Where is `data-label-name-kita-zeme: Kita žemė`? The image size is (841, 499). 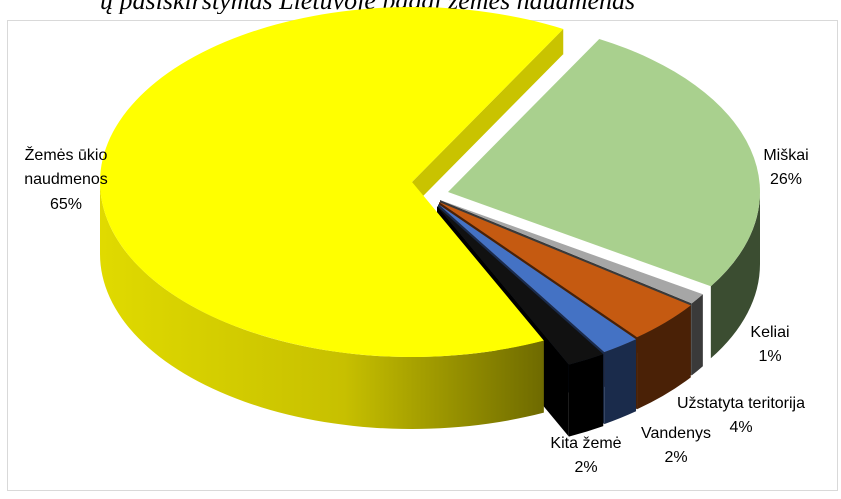
data-label-name-kita-zeme: Kita žemė is located at coordinates (585, 443).